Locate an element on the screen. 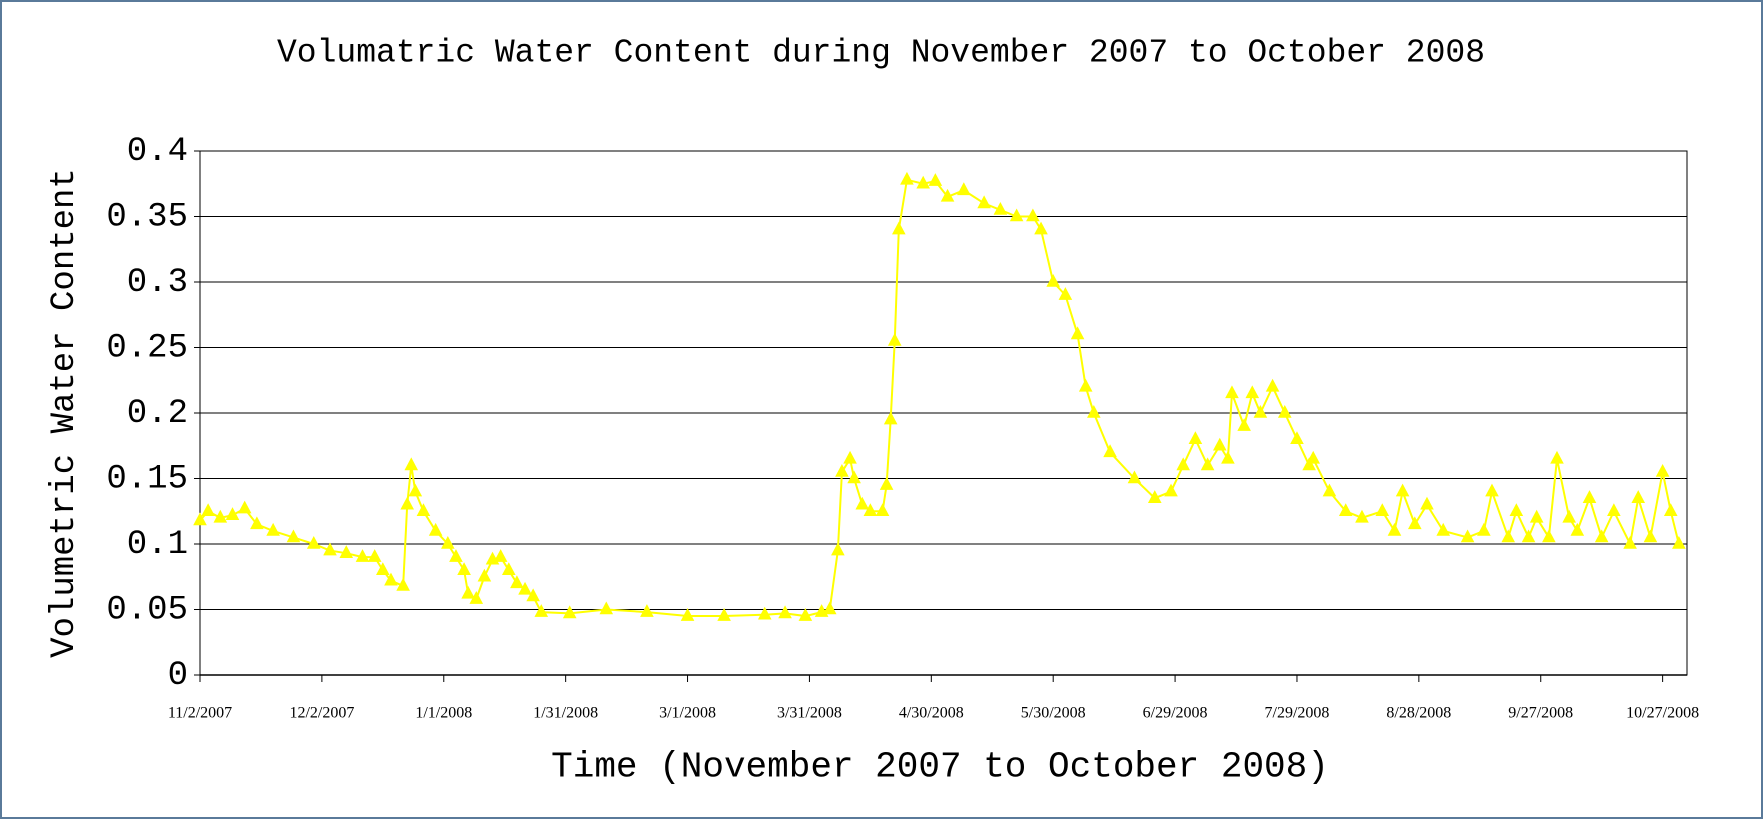 This screenshot has width=1763, height=824. y-tick-label: 0.2 is located at coordinates (157, 414).